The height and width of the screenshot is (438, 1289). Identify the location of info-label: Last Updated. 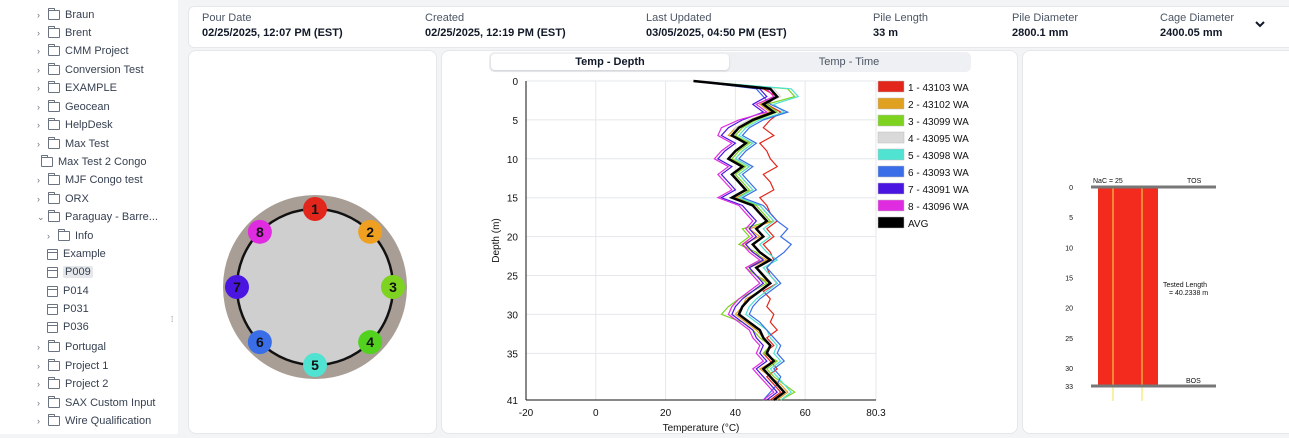
(679, 18).